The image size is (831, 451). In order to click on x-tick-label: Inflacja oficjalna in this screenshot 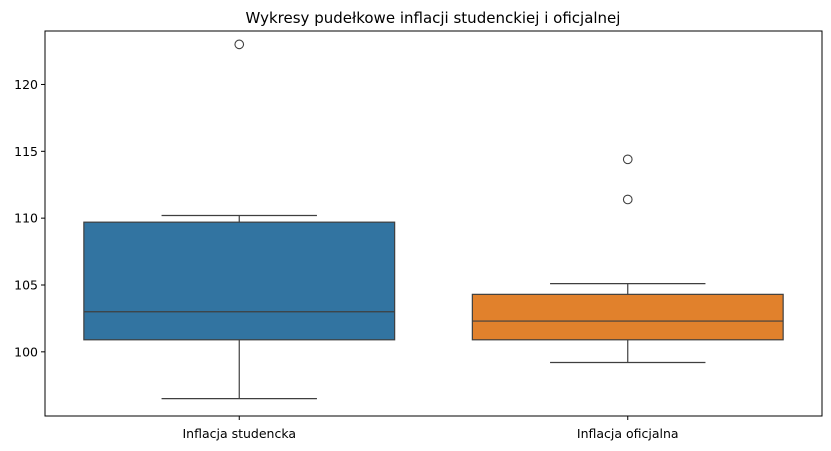, I will do `click(628, 433)`.